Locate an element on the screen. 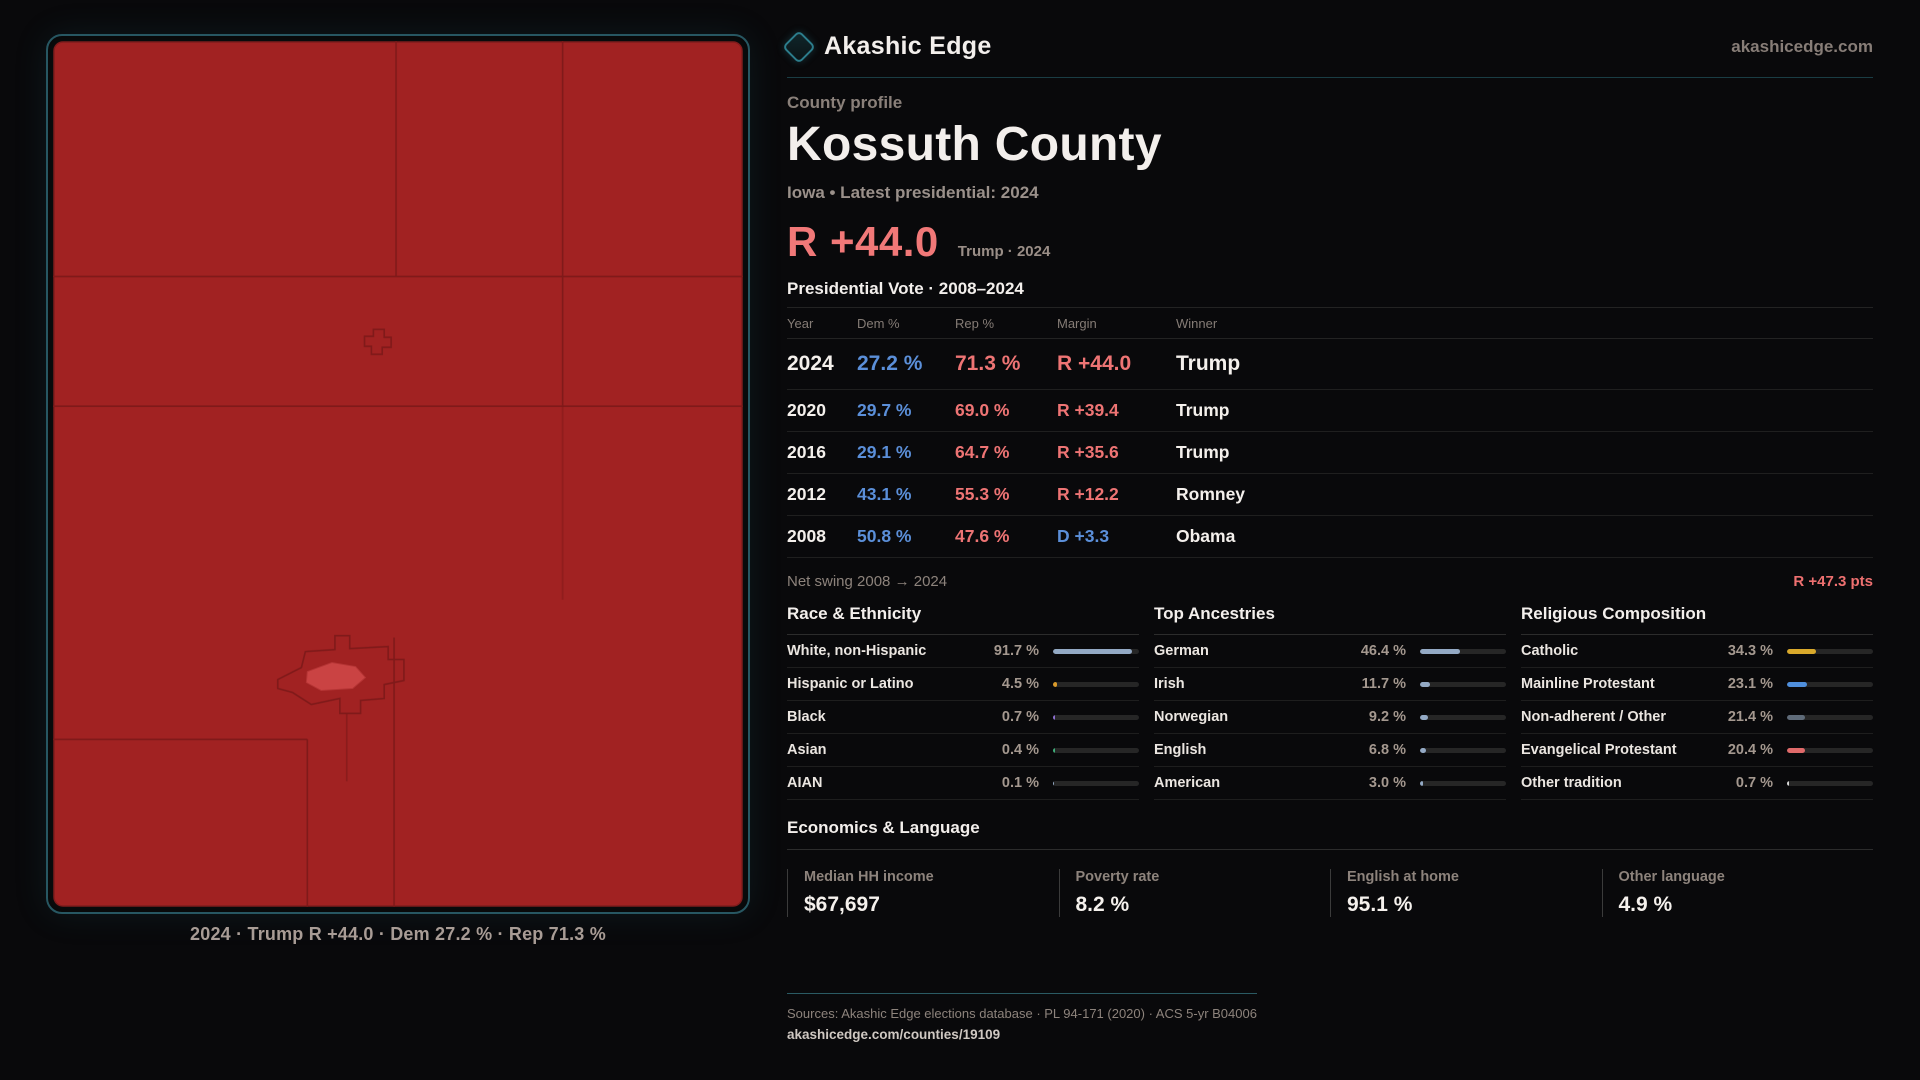  demographic-row: Black 0.7 % is located at coordinates (963, 717).